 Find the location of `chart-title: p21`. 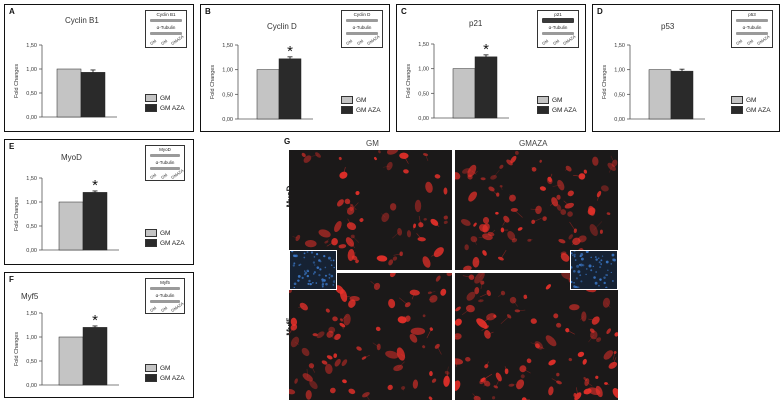

chart-title: p21 is located at coordinates (476, 23).